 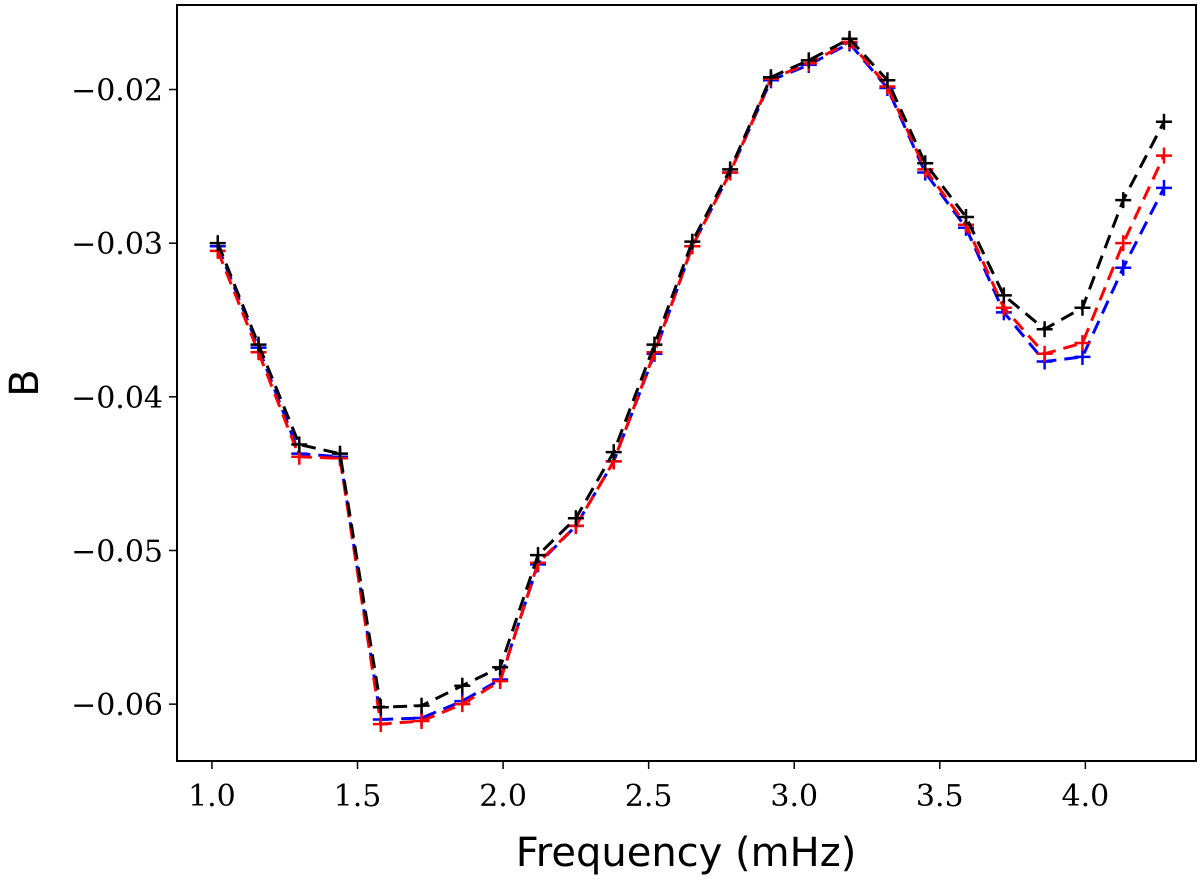 What do you see at coordinates (503, 796) in the screenshot?
I see `x-tick-label: 2.0` at bounding box center [503, 796].